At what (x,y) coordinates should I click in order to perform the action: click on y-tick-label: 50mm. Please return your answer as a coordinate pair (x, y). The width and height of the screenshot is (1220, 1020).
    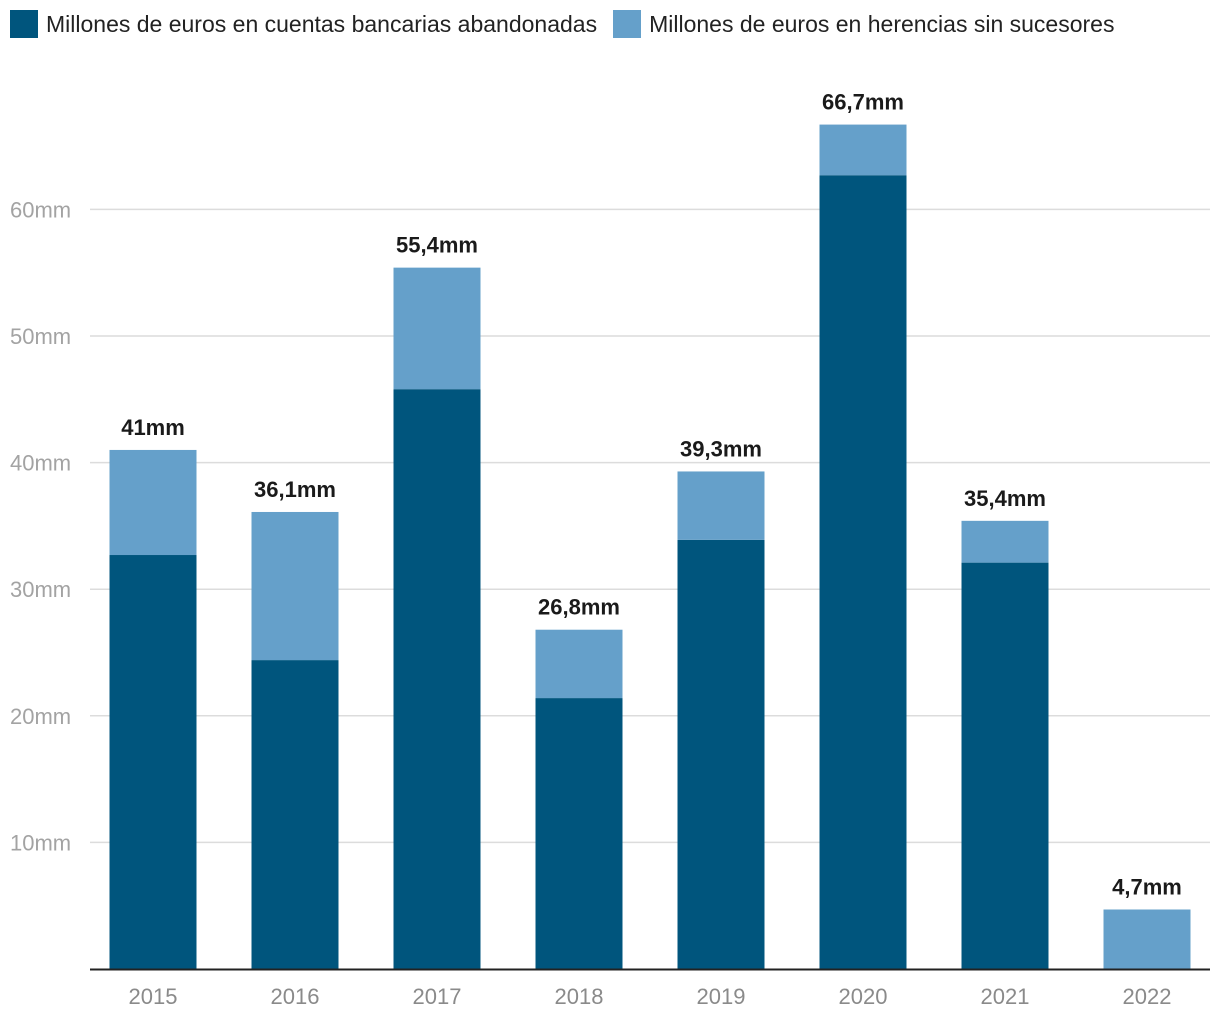
    Looking at the image, I should click on (40, 336).